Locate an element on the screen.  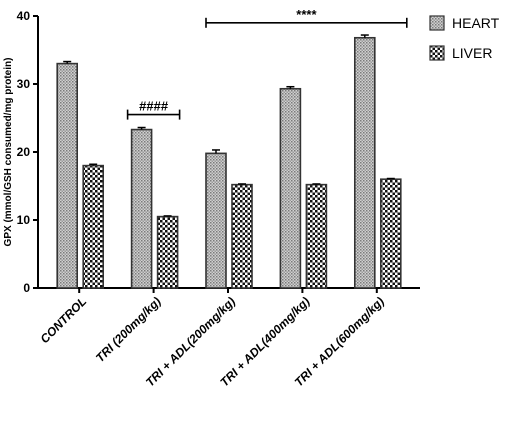
significance-label: **** is located at coordinates (306, 14).